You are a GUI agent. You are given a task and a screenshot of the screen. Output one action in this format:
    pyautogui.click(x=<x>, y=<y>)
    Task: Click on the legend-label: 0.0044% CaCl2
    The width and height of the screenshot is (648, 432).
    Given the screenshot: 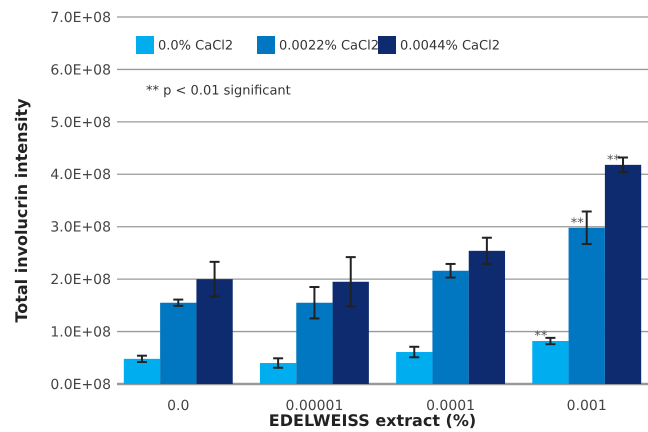 What is the action you would take?
    pyautogui.click(x=450, y=46)
    